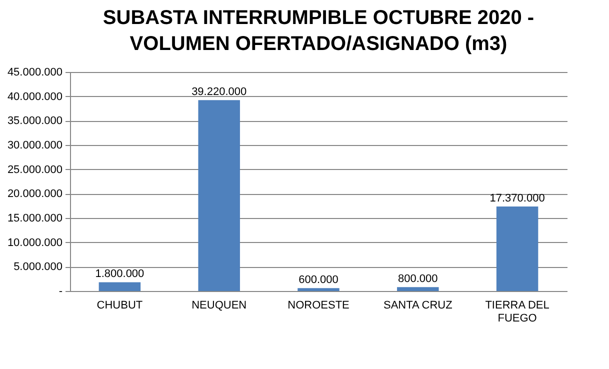 The image size is (609, 369). Describe the element at coordinates (119, 274) in the screenshot. I see `data-label: 1.800.000` at that location.